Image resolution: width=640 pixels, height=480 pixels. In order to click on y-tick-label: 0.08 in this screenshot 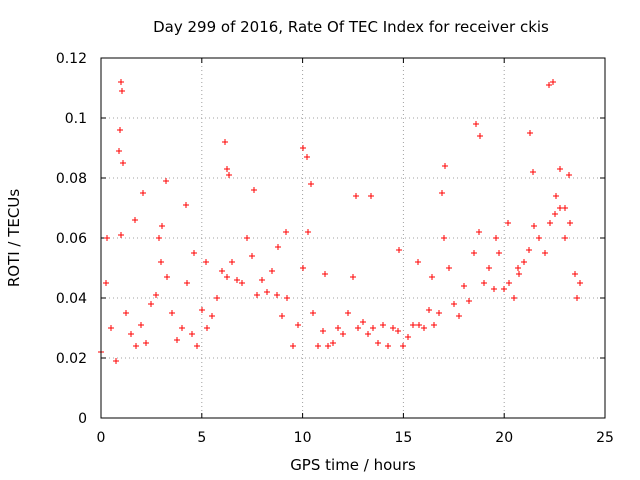, I will do `click(71, 179)`.